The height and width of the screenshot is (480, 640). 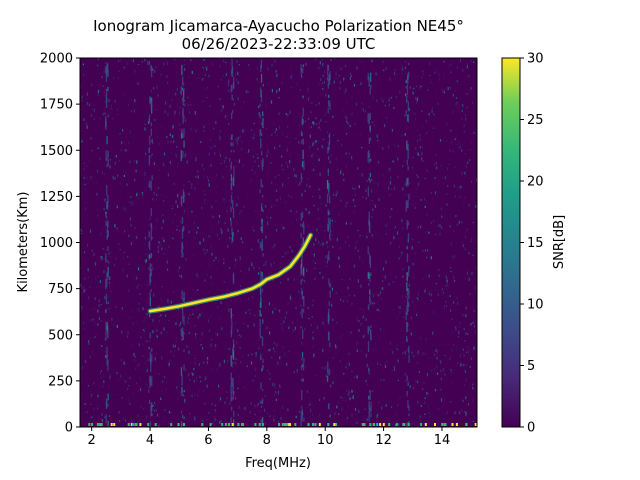 What do you see at coordinates (60, 335) in the screenshot?
I see `y-tick-label: 500` at bounding box center [60, 335].